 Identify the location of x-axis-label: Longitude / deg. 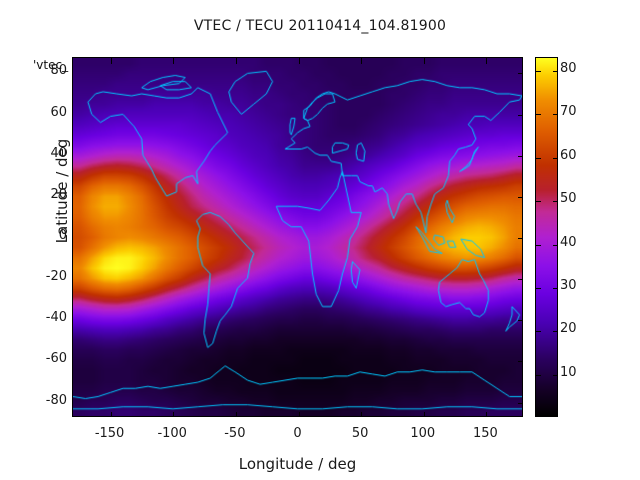
(297, 464).